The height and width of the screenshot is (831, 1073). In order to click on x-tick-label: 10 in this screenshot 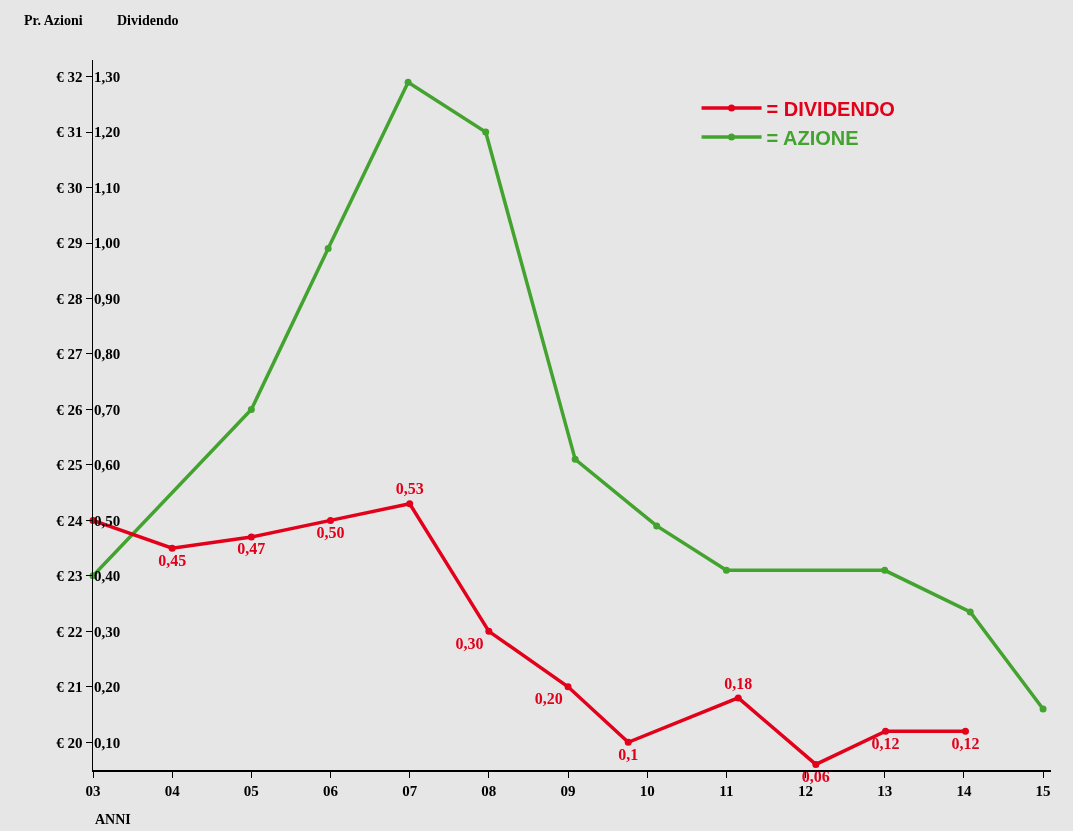, I will do `click(647, 790)`.